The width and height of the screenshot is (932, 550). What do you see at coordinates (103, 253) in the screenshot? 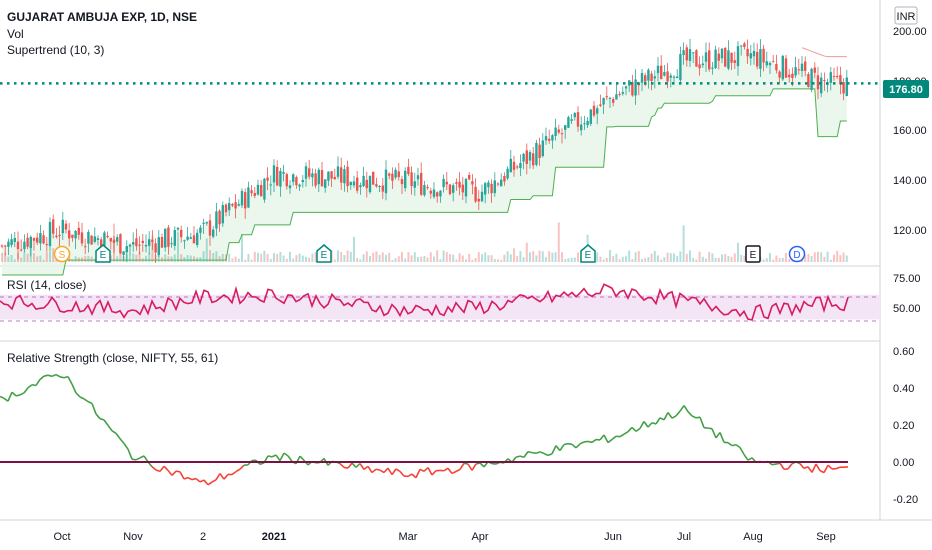
I see `event-marker-earnings` at bounding box center [103, 253].